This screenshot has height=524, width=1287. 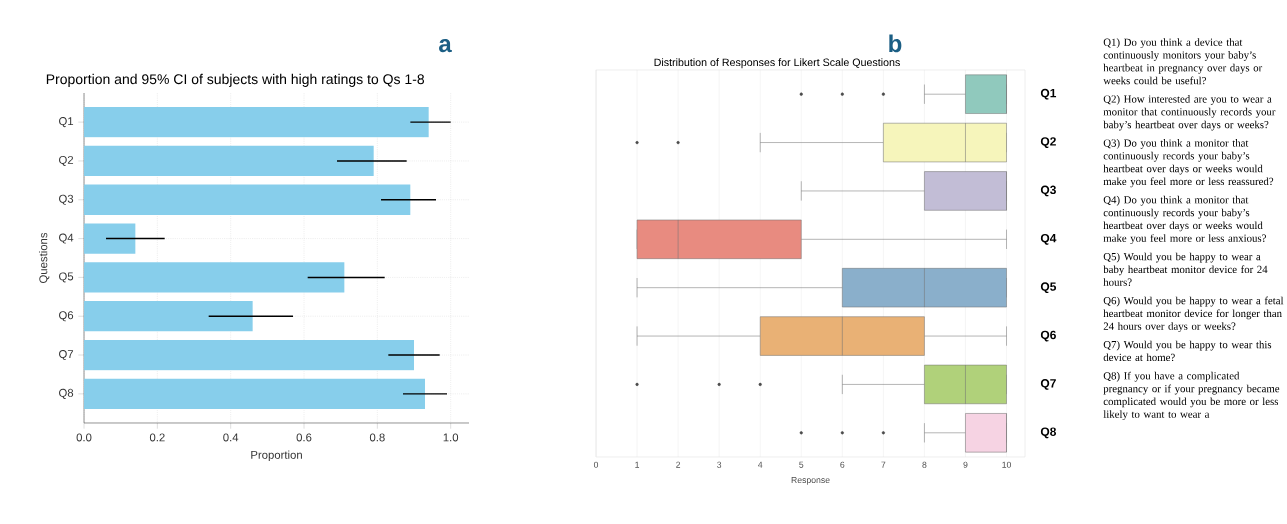 What do you see at coordinates (44, 257) in the screenshot?
I see `y-axis-title: Questions` at bounding box center [44, 257].